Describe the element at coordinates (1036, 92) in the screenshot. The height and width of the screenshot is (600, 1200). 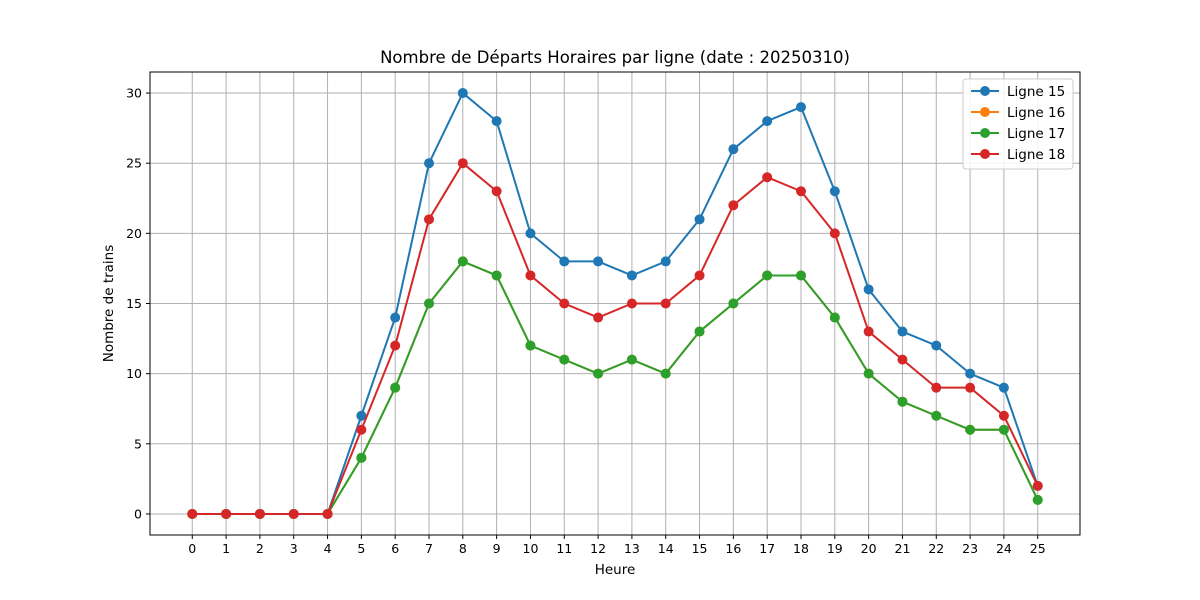
I see `legend-label: Ligne 15` at that location.